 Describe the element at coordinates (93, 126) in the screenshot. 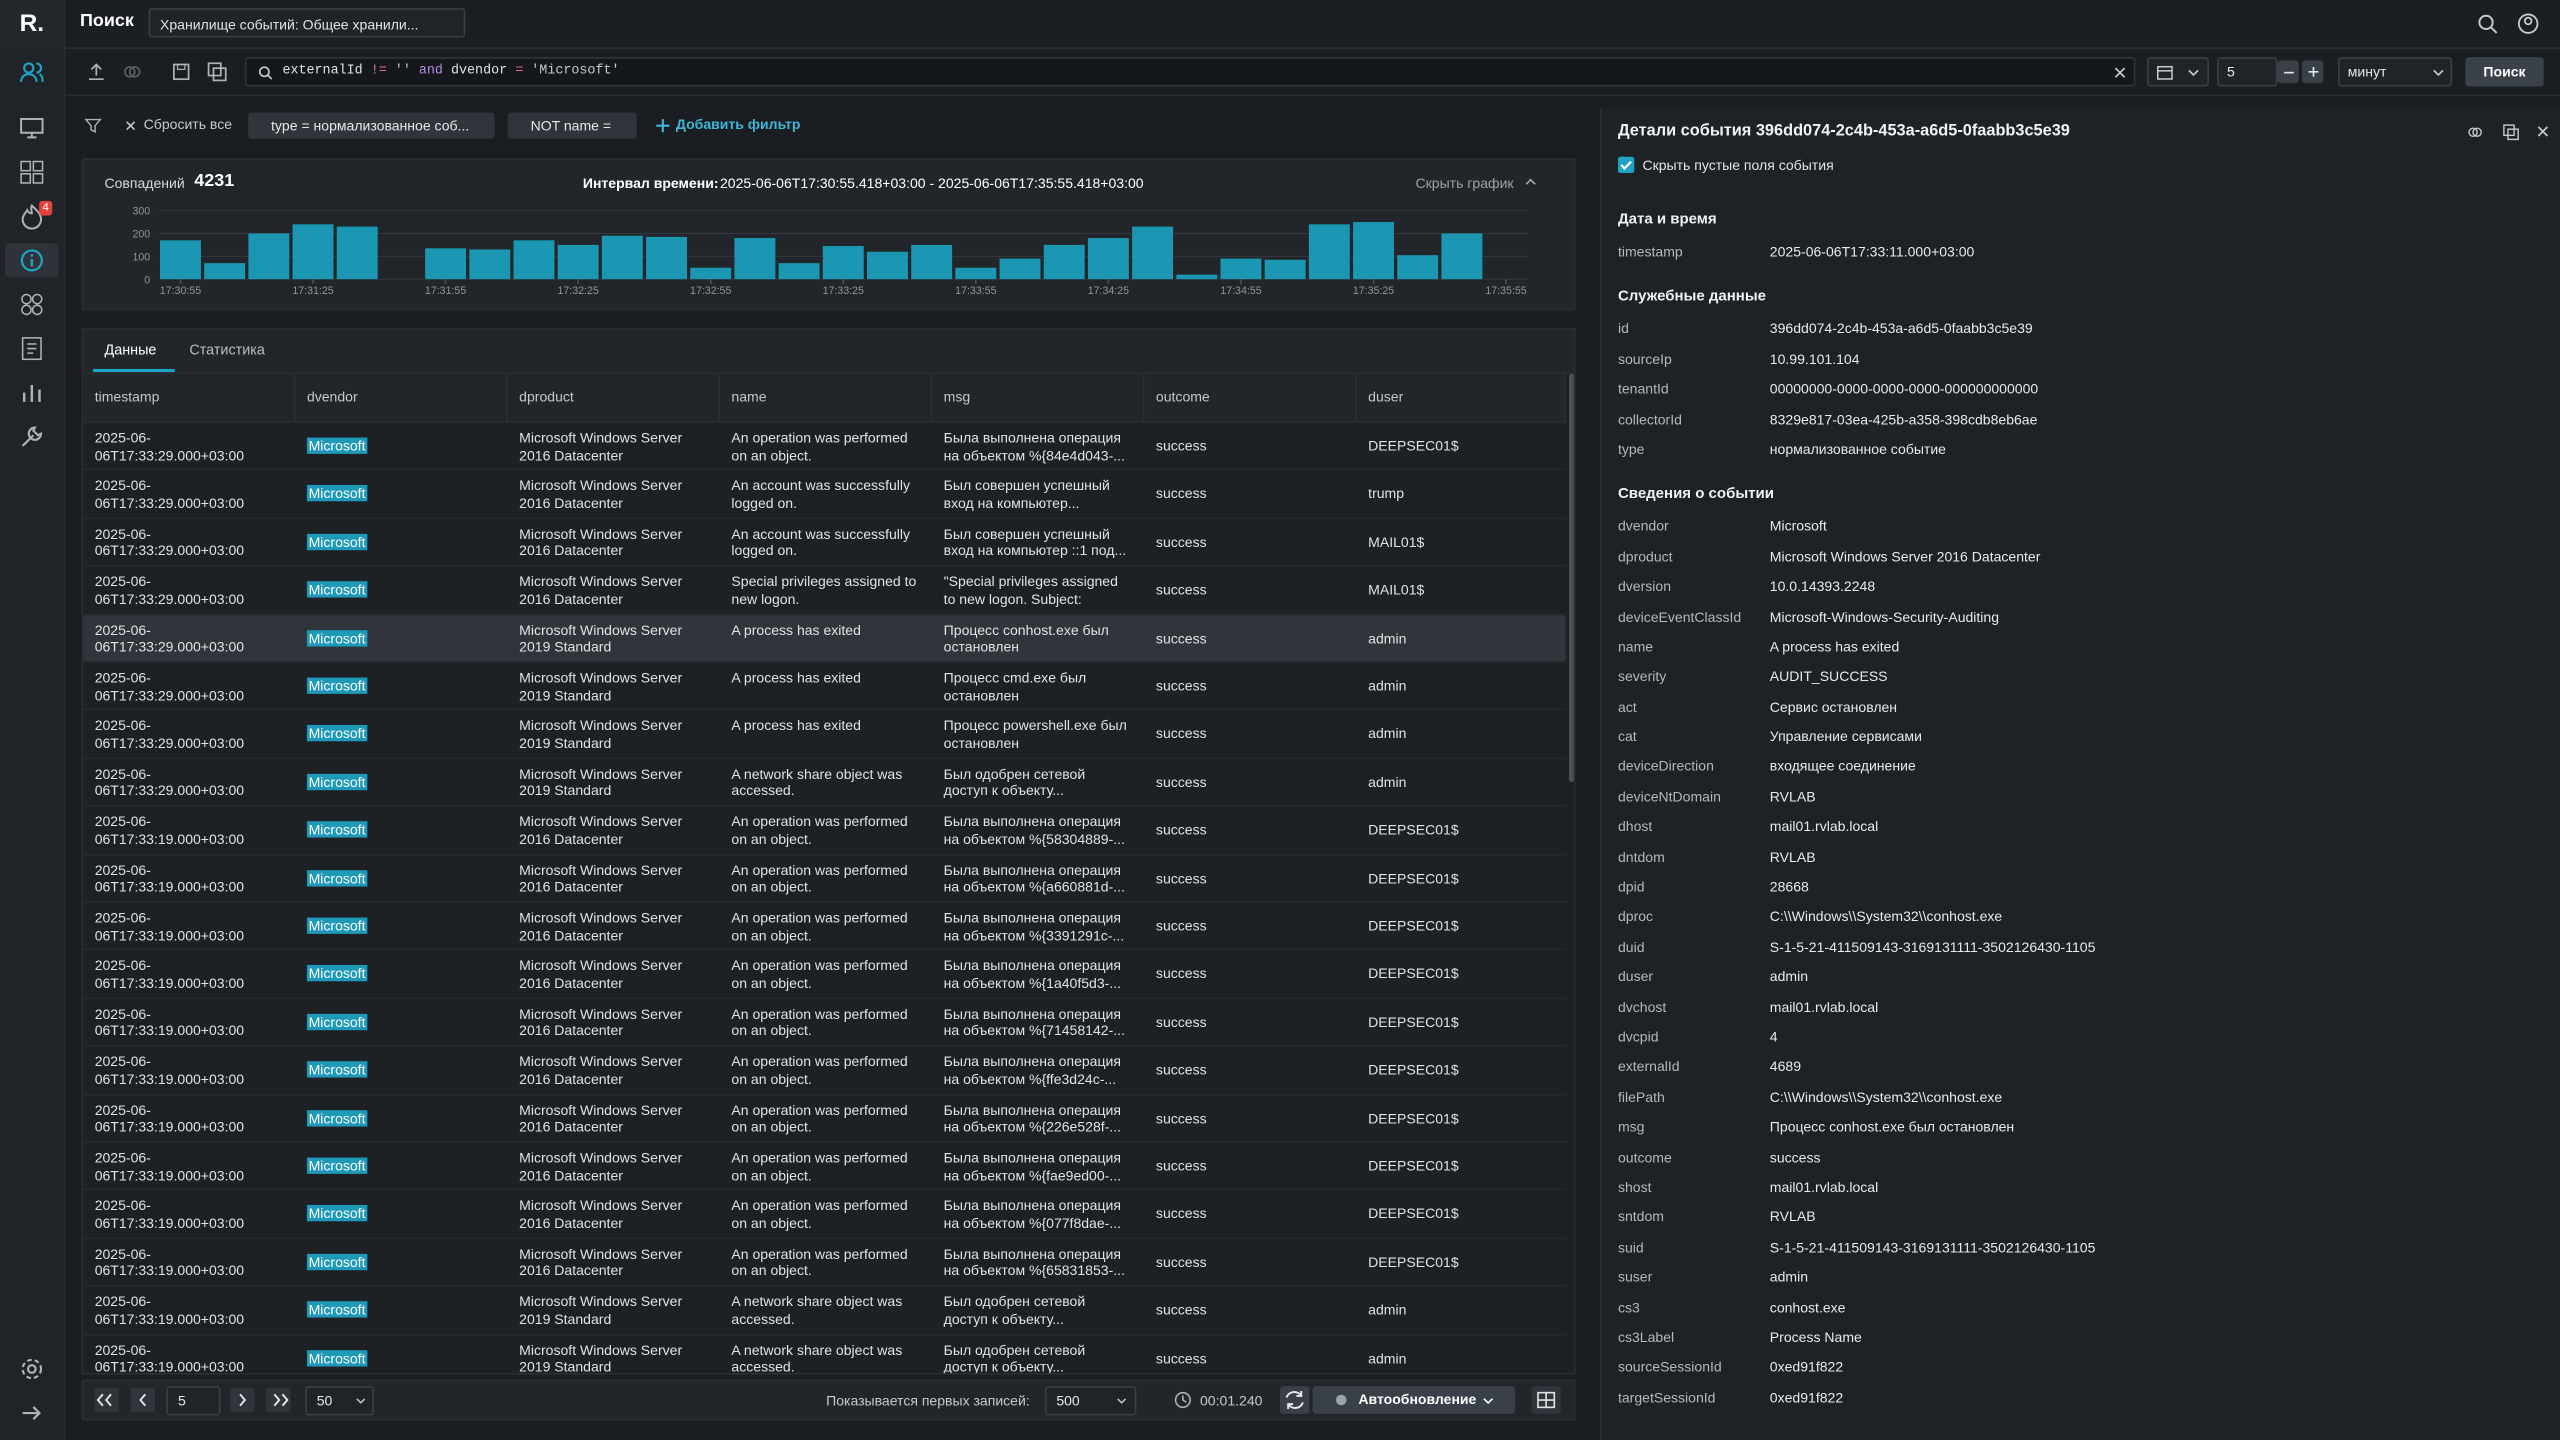

I see `filter-icon` at that location.